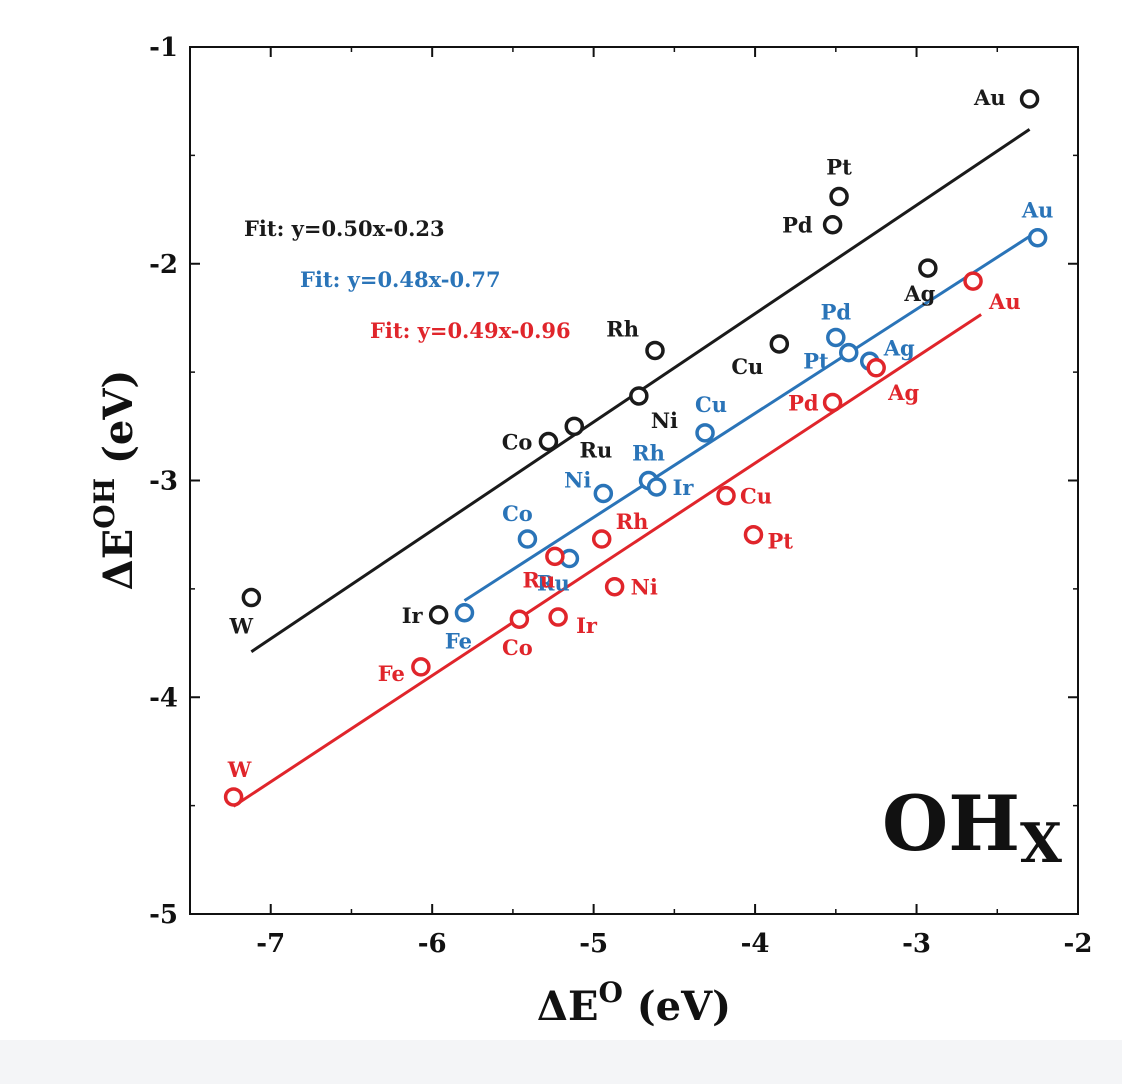  What do you see at coordinates (163, 265) in the screenshot?
I see `y-tick-label: -2` at bounding box center [163, 265].